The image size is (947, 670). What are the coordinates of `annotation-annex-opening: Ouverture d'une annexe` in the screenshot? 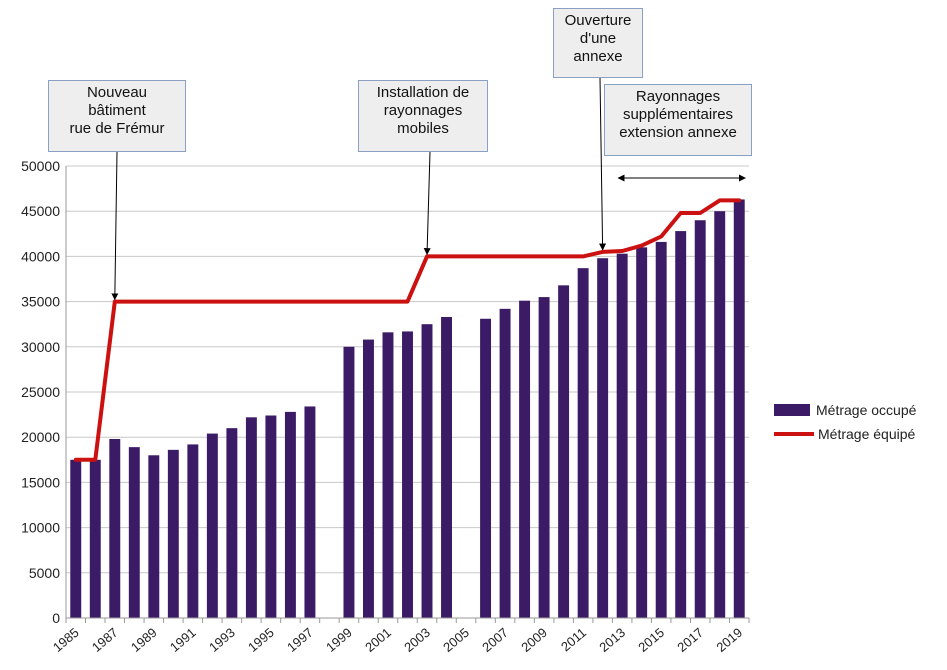 It's located at (598, 43).